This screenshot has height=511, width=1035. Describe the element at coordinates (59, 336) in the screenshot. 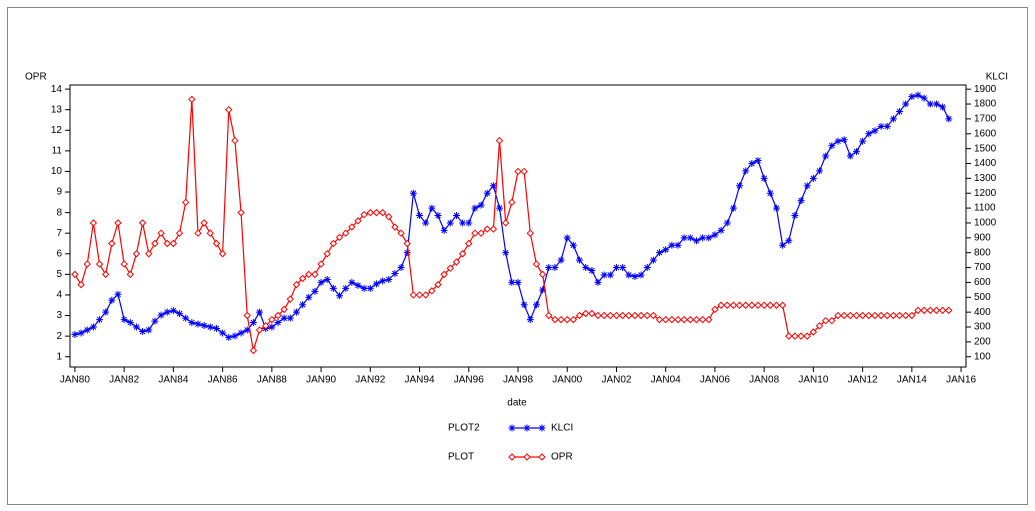

I see `y-tick-label: 2` at that location.